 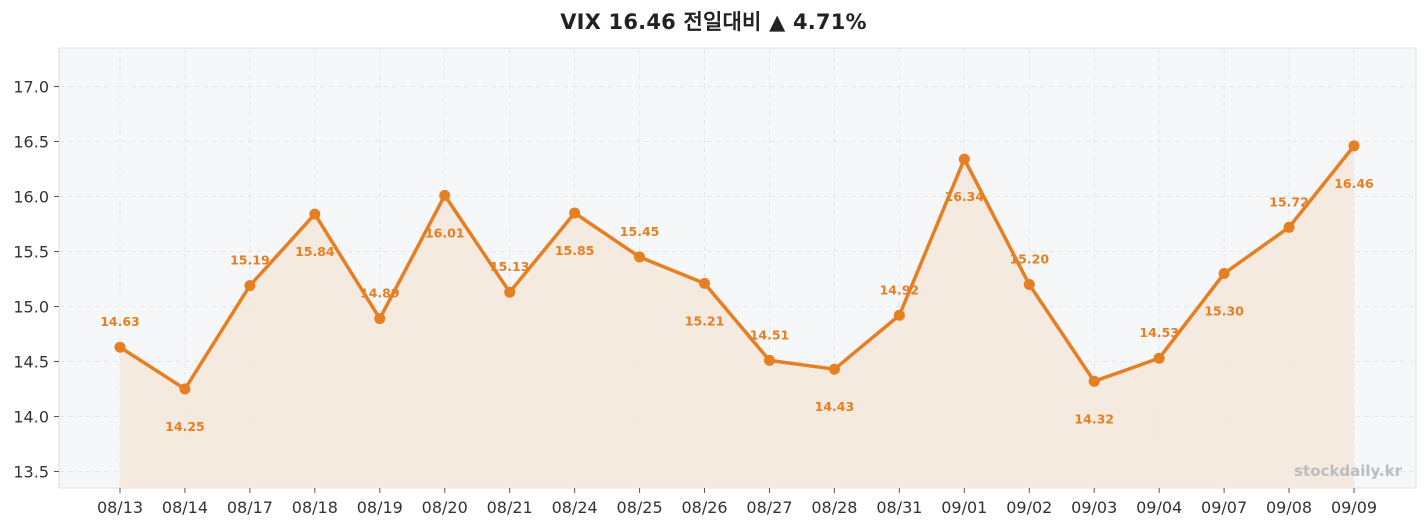 I want to click on x-tick-label: 08/18, so click(x=315, y=507).